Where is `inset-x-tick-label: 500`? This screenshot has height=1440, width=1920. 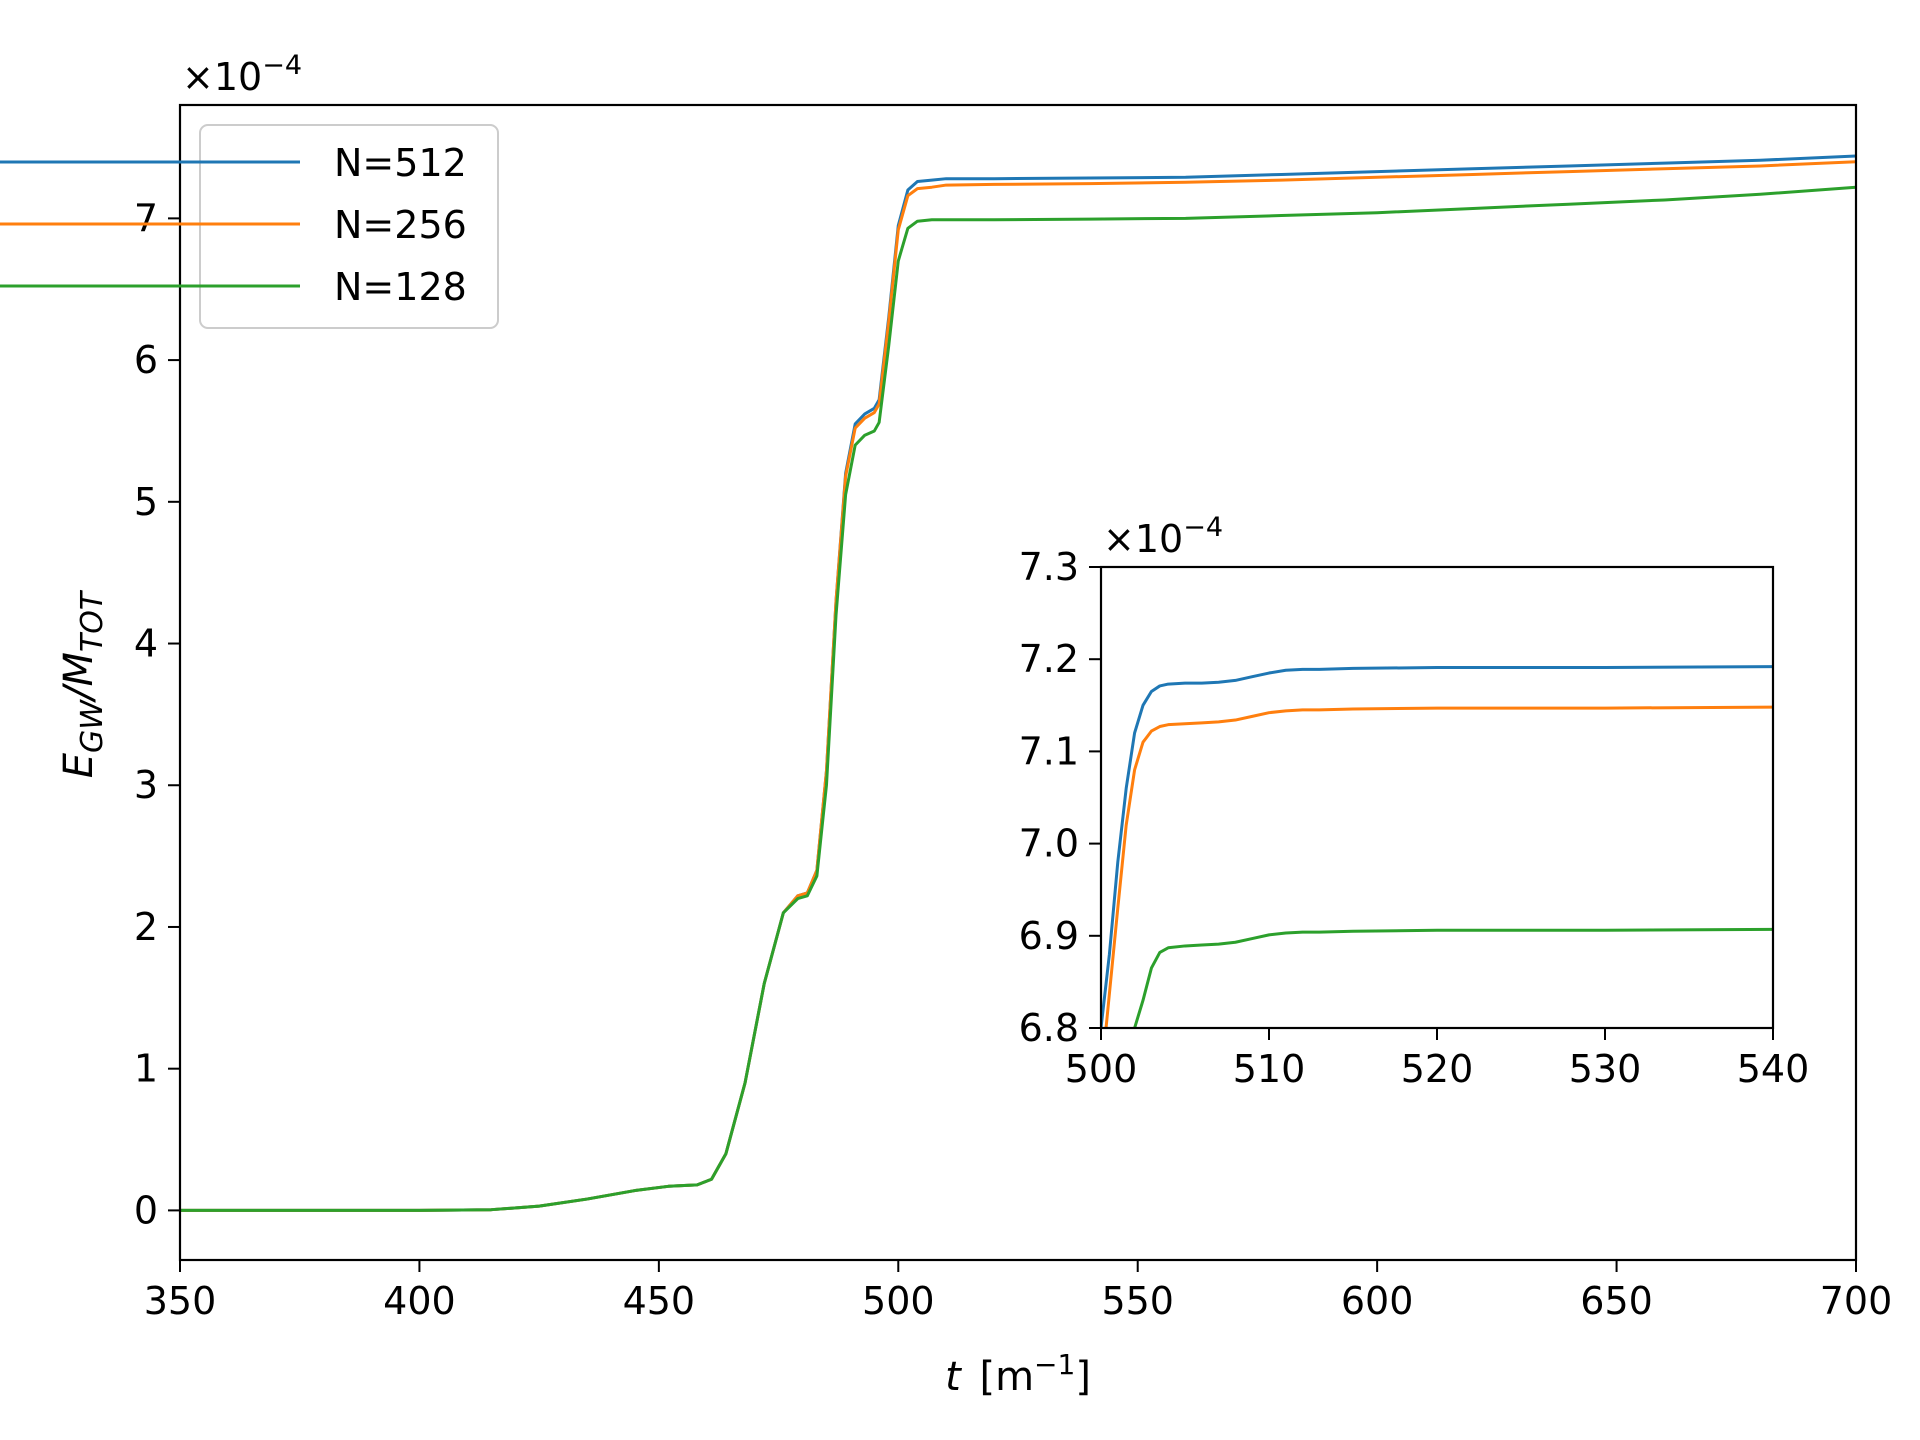 inset-x-tick-label: 500 is located at coordinates (1101, 1069).